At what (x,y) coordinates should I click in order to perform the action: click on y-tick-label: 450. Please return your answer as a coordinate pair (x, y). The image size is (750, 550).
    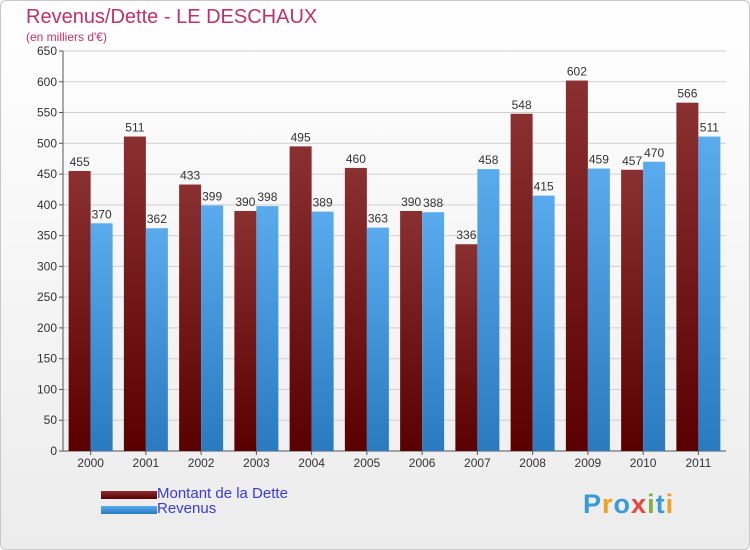
    Looking at the image, I should click on (47, 174).